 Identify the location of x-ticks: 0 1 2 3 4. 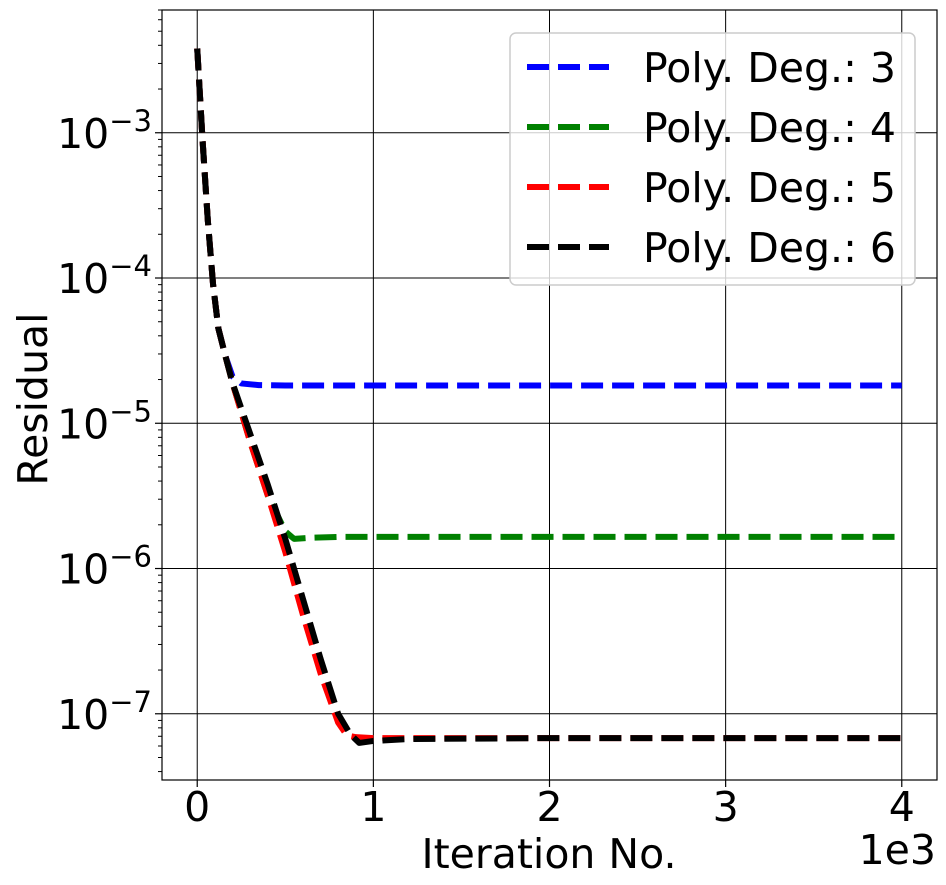
(549, 805).